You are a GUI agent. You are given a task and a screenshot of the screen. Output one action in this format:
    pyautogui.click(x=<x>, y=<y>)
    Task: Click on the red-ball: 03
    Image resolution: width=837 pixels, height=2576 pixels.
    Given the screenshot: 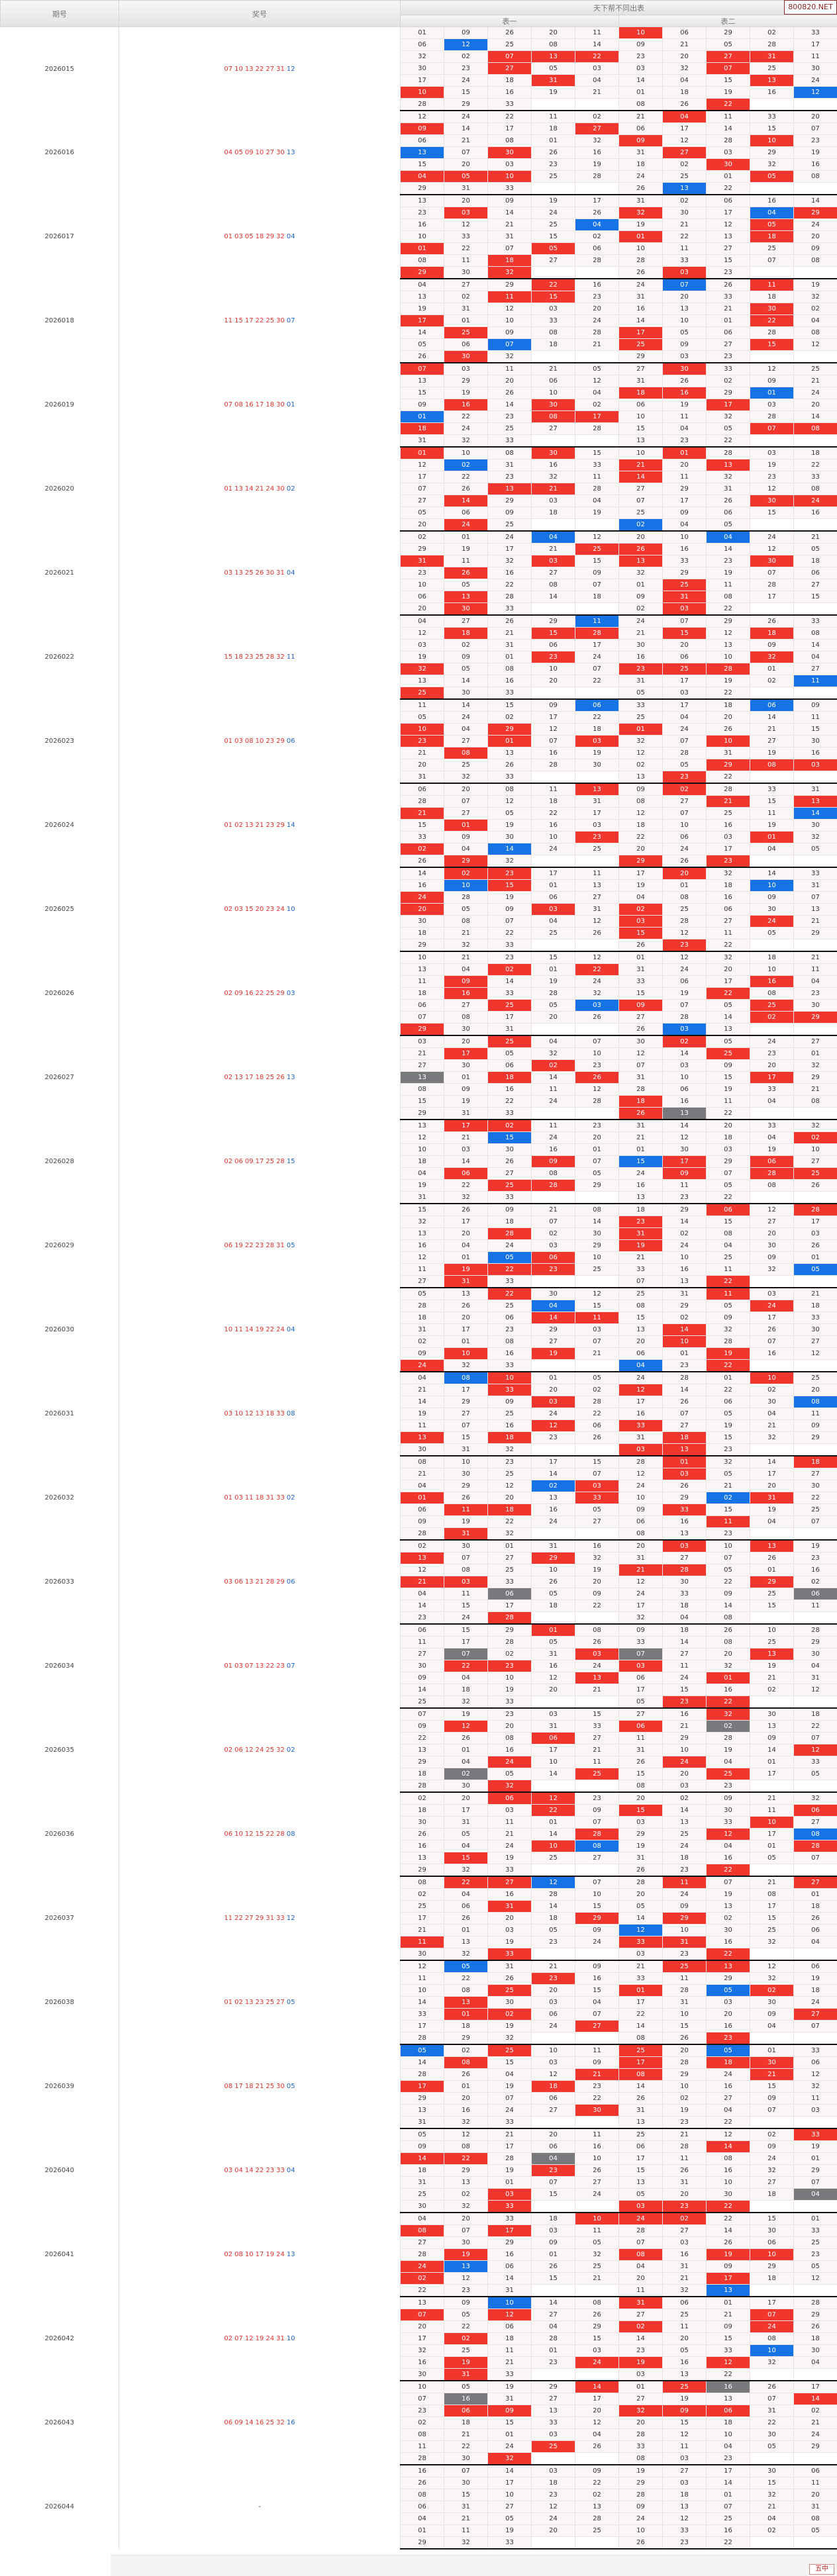 What is the action you would take?
    pyautogui.click(x=228, y=1582)
    